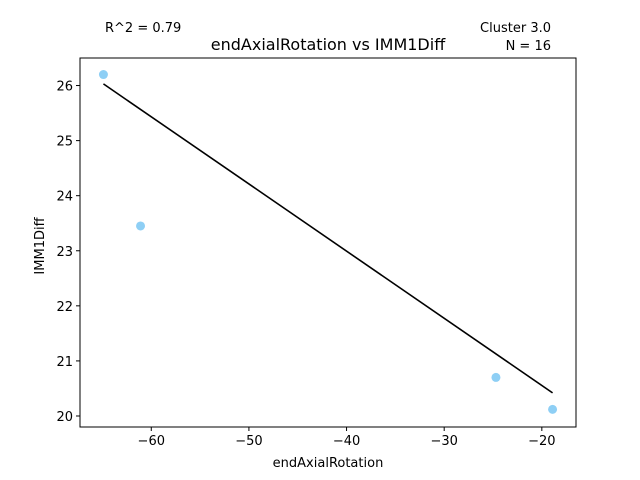  What do you see at coordinates (443, 441) in the screenshot?
I see `x-tick-label: −30` at bounding box center [443, 441].